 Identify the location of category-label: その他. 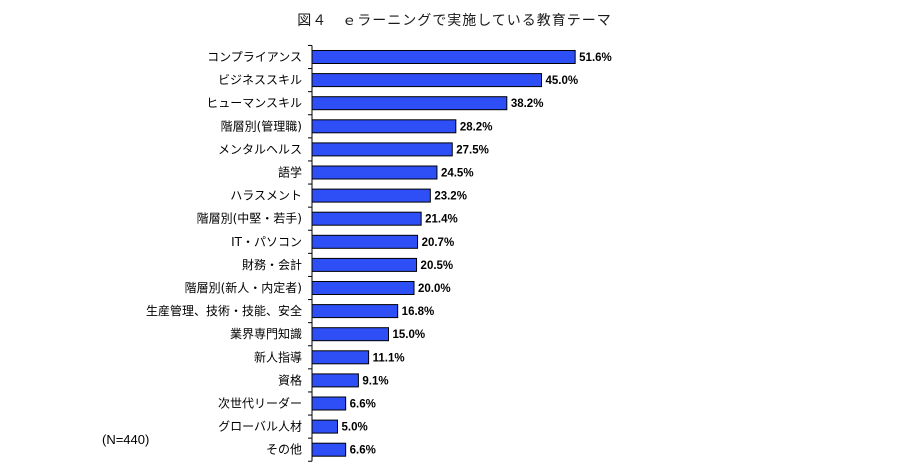
(284, 450).